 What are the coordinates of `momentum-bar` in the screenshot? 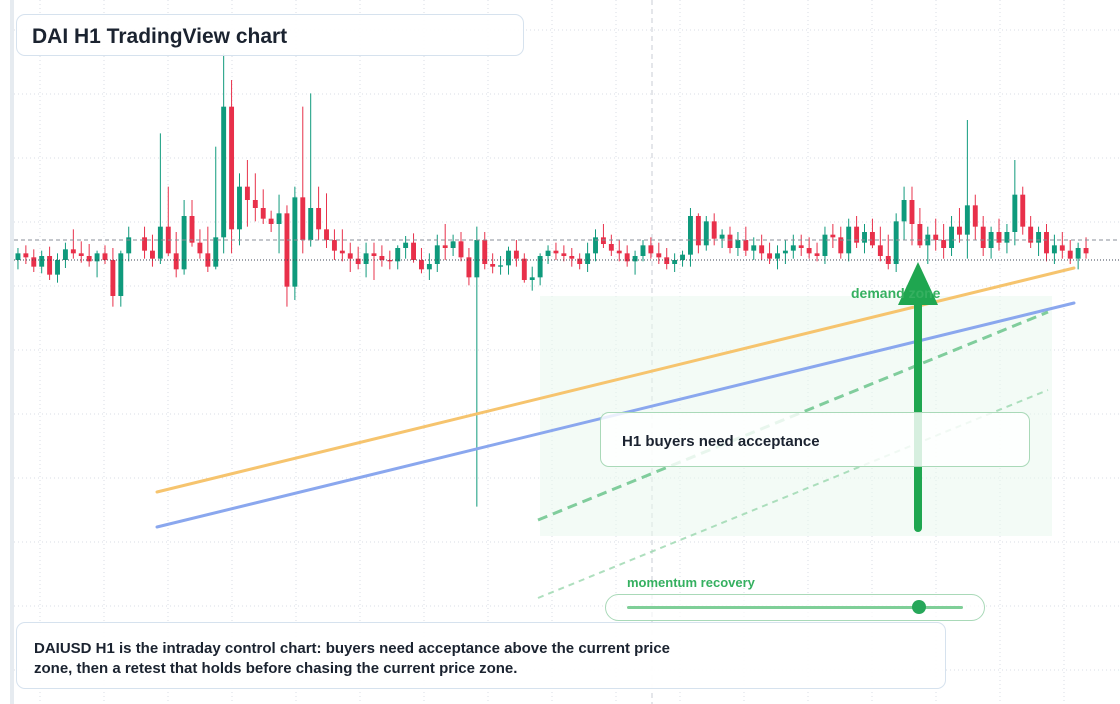 It's located at (795, 607).